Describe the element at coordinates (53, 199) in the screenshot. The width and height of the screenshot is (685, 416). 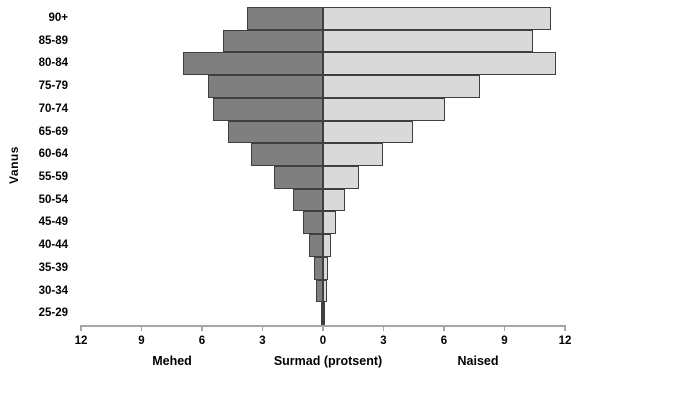
I see `age-label: 50-54` at that location.